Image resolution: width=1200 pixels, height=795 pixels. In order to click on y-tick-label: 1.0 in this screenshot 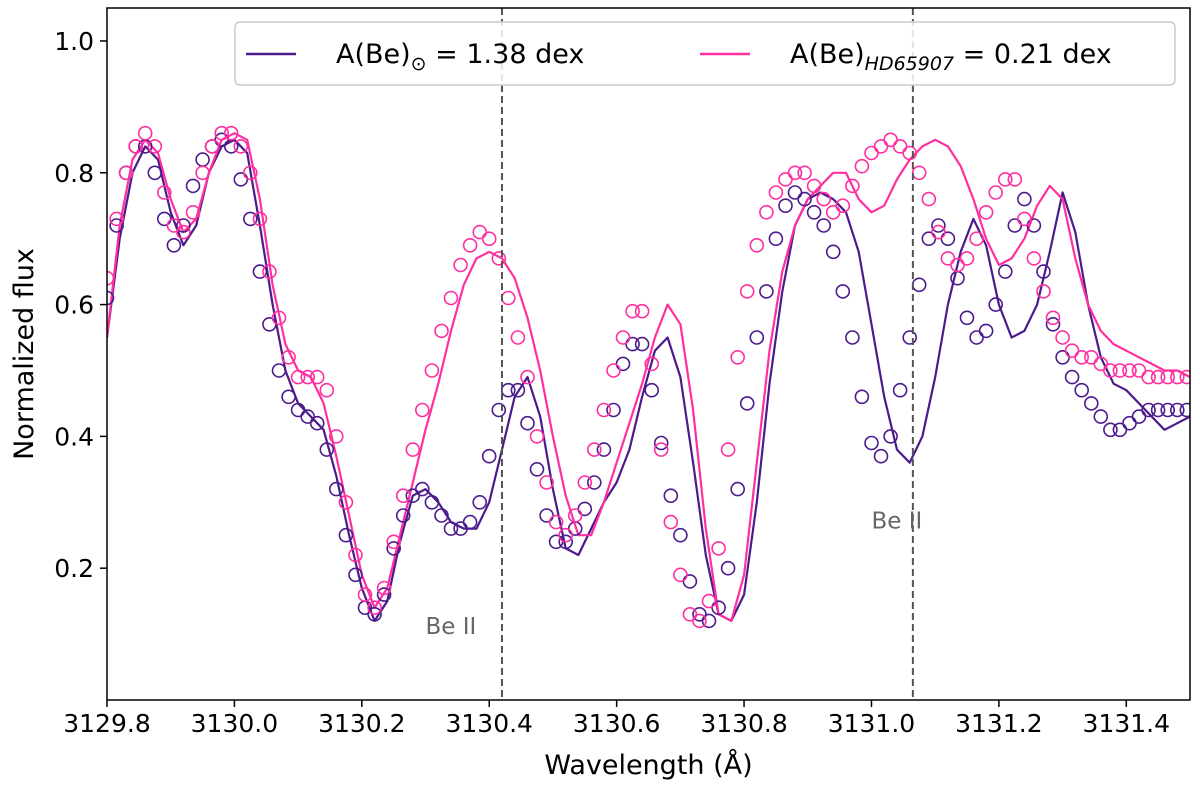, I will do `click(74, 41)`.